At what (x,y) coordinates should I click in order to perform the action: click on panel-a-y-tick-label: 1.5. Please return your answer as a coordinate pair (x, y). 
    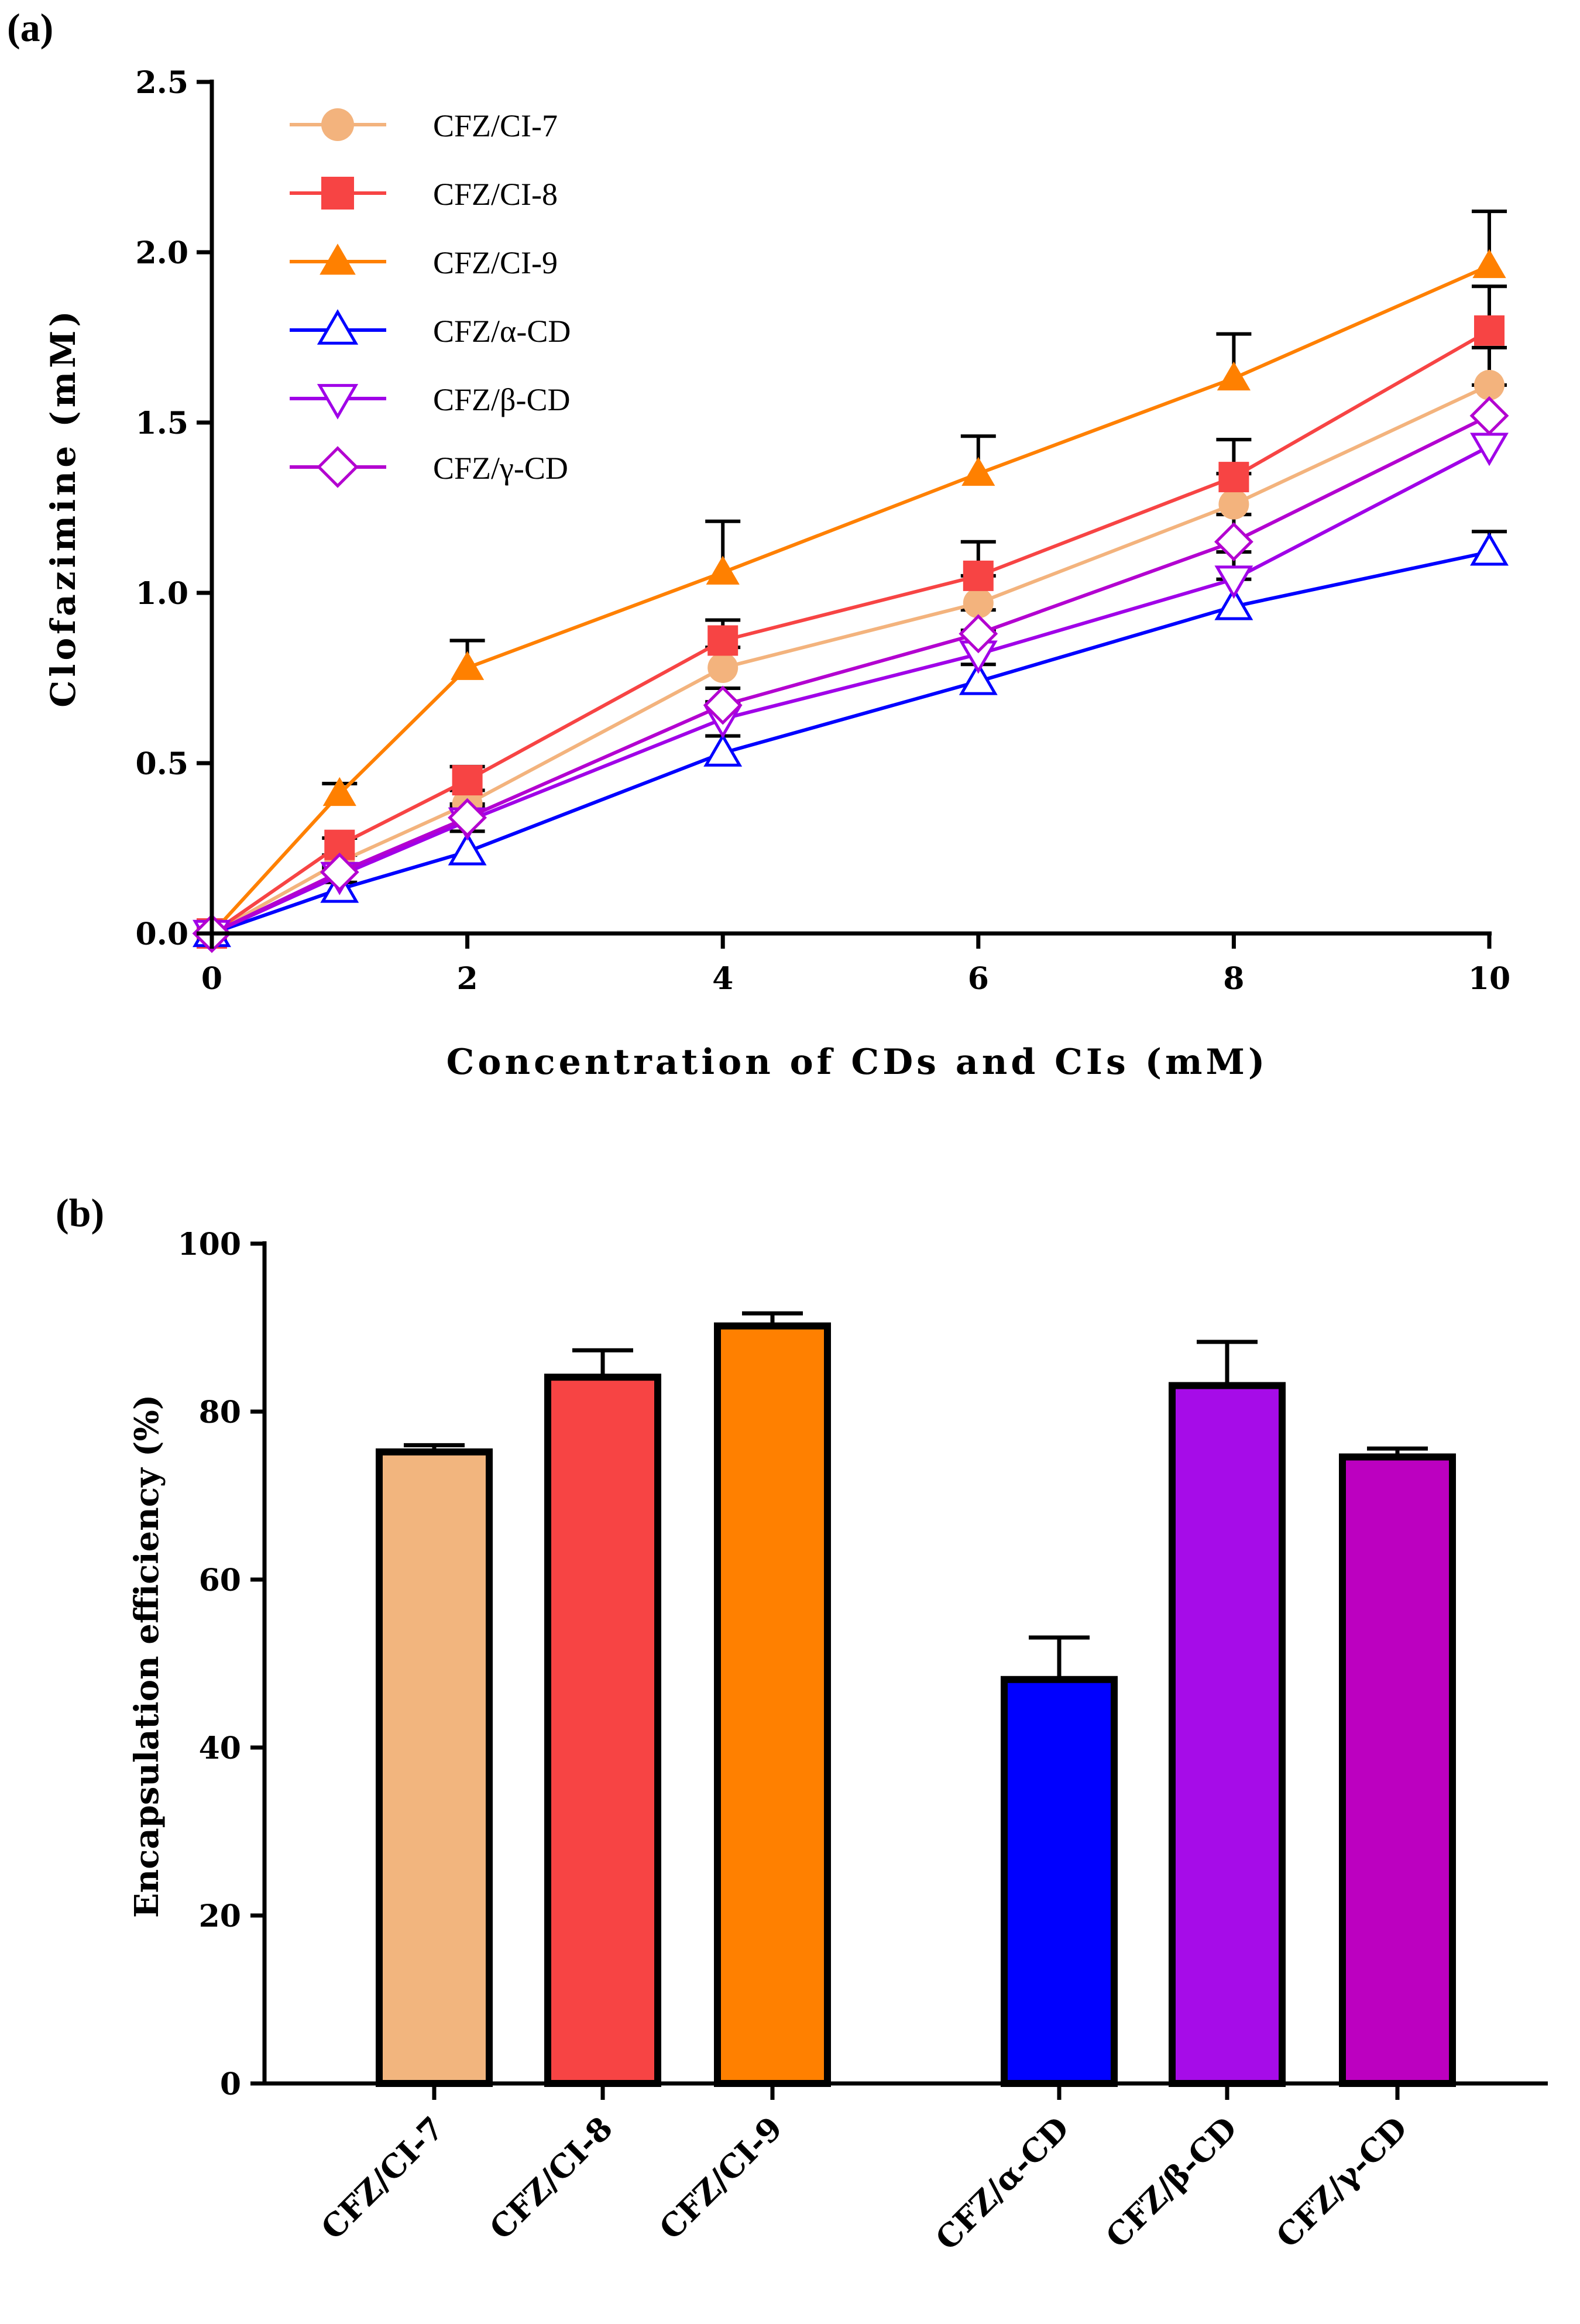
    Looking at the image, I should click on (162, 423).